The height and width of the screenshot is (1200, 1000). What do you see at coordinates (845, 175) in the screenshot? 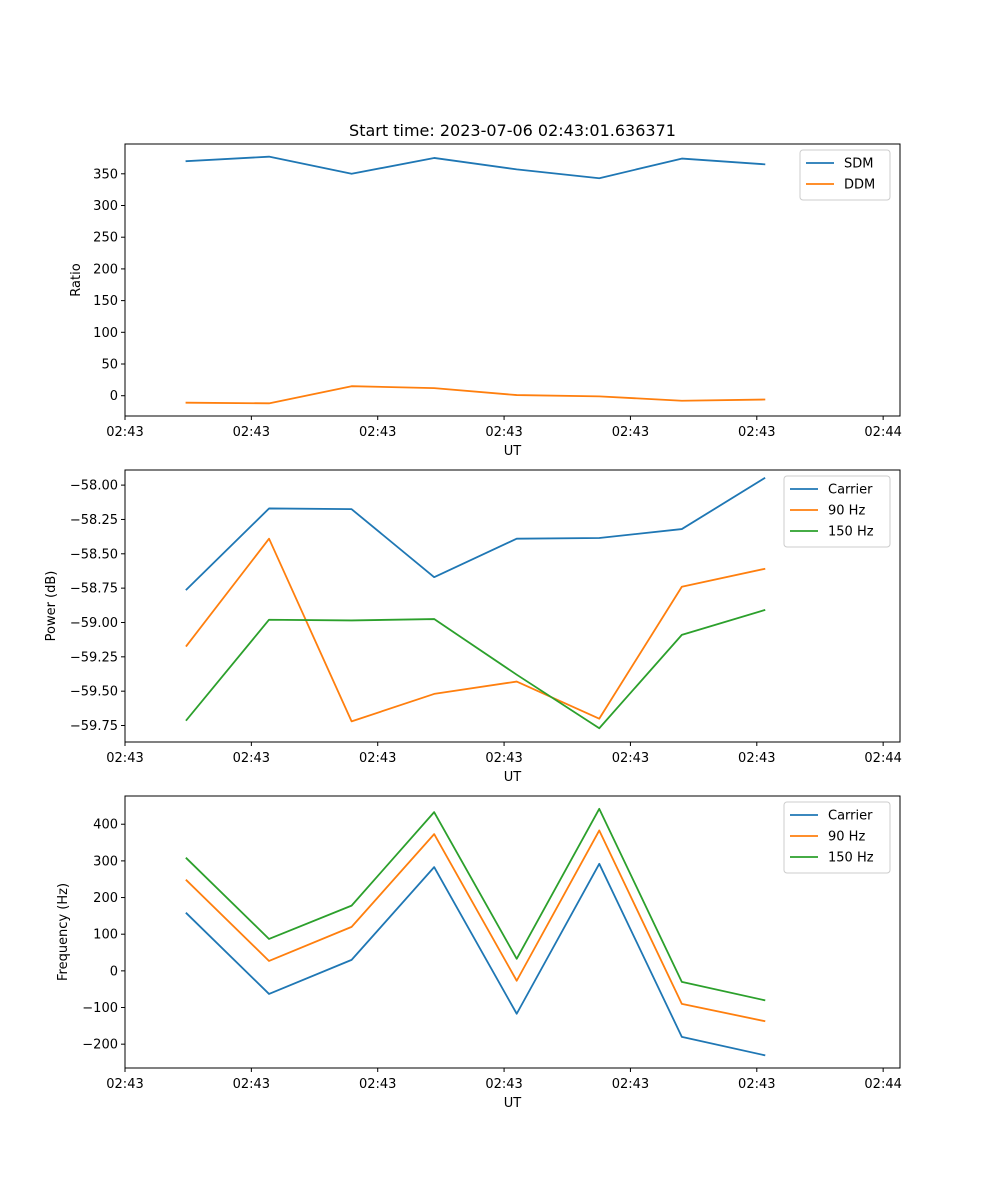
I see `legend: SDM DDM` at bounding box center [845, 175].